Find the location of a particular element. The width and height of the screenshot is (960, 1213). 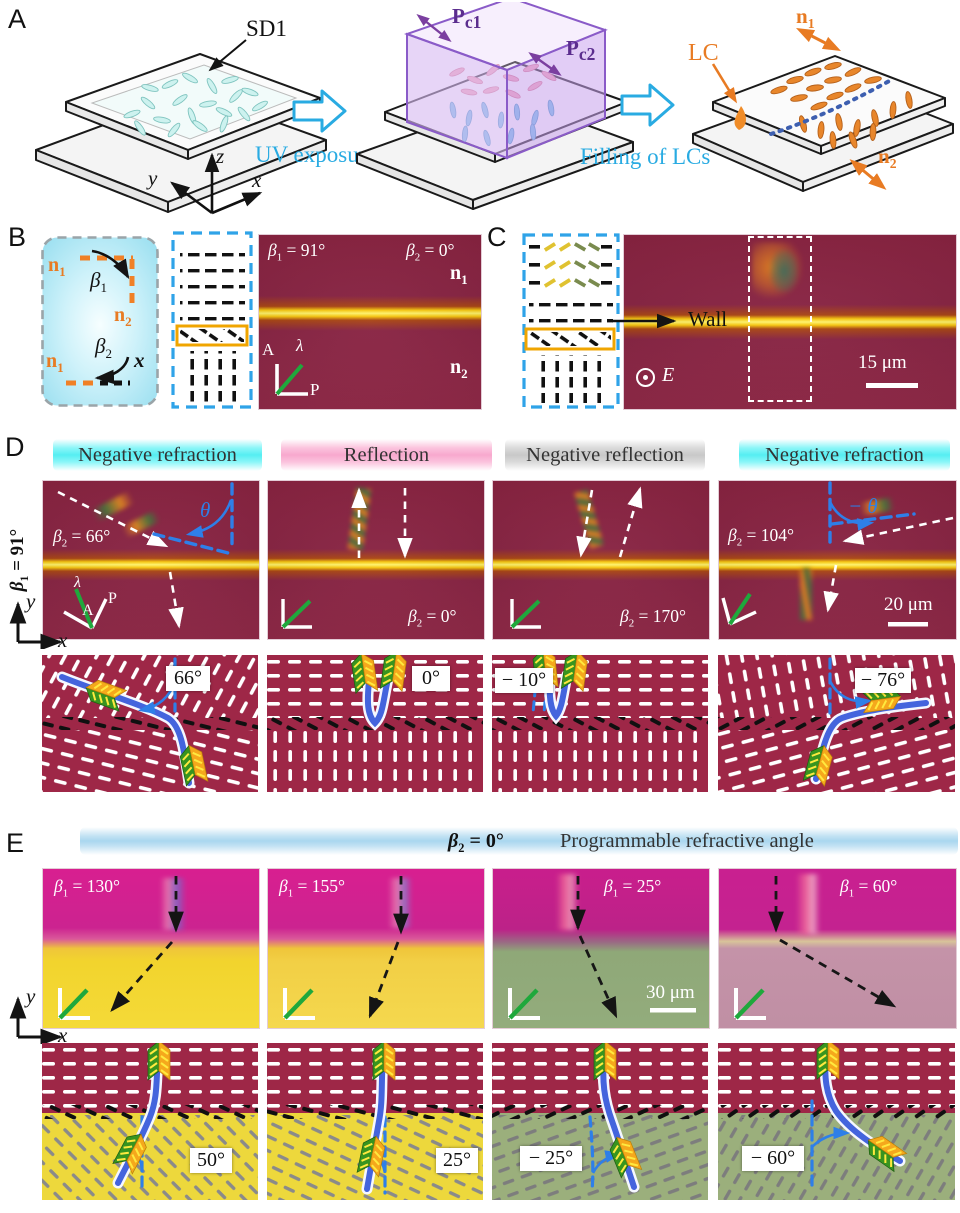

xy-axes-d is located at coordinates (36, 625).